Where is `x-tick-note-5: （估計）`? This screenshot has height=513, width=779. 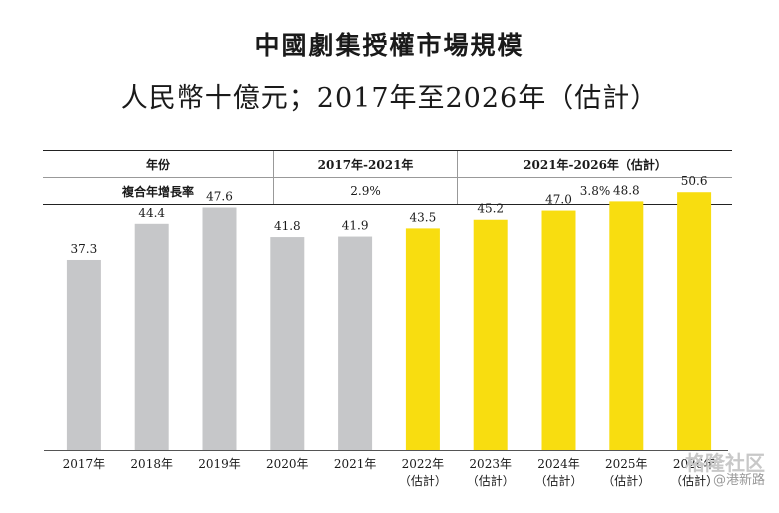 x-tick-note-5: （估計） is located at coordinates (423, 480).